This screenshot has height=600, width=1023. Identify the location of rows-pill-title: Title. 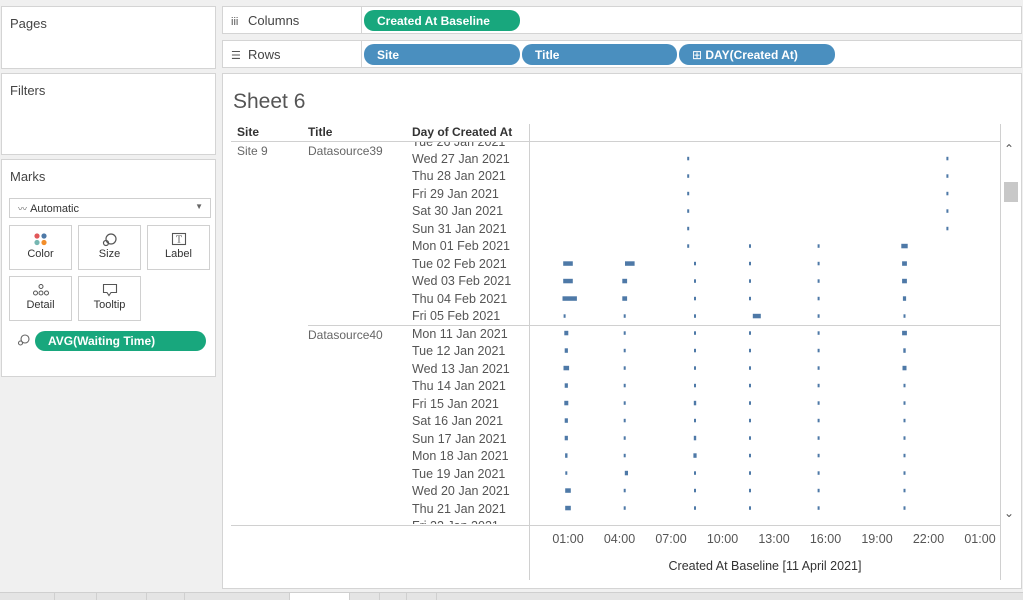
(599, 54).